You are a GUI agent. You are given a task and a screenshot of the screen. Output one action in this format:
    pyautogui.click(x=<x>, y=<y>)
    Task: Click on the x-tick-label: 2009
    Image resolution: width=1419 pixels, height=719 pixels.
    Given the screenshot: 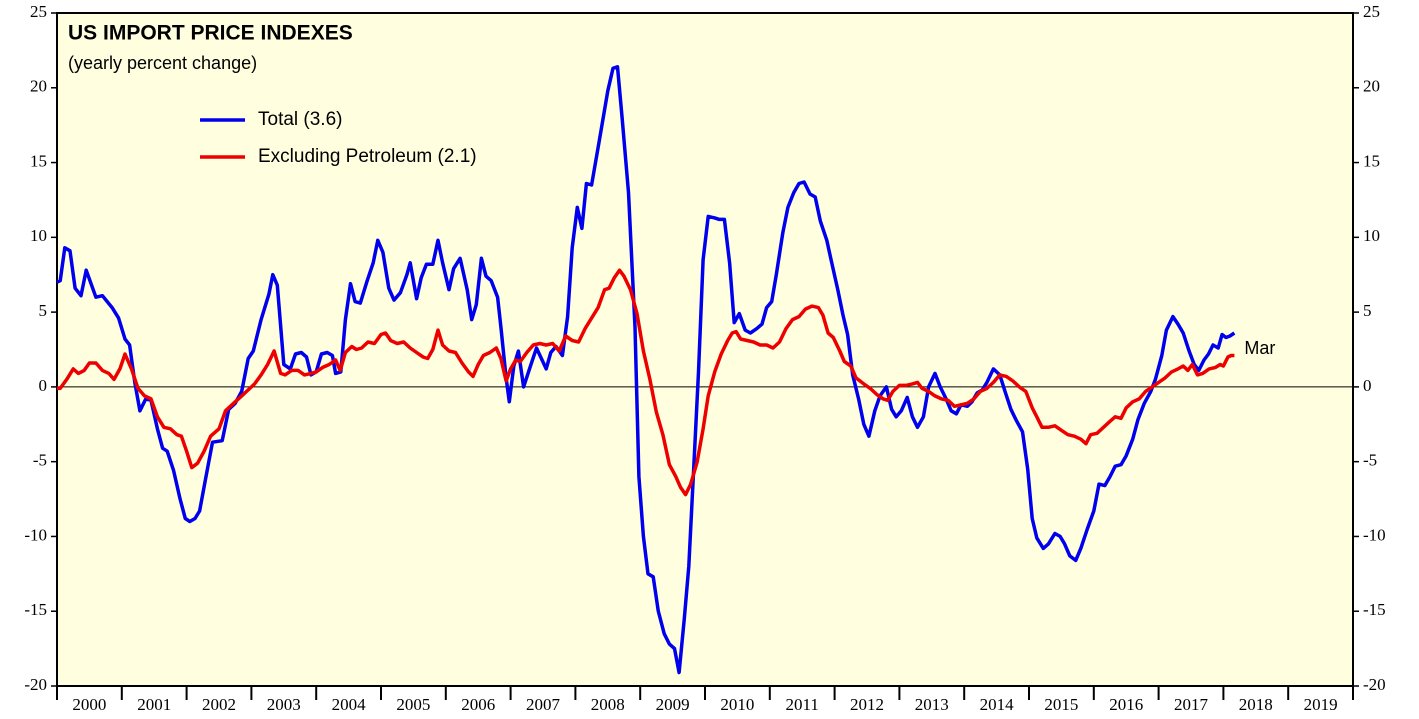 What is the action you would take?
    pyautogui.click(x=673, y=704)
    